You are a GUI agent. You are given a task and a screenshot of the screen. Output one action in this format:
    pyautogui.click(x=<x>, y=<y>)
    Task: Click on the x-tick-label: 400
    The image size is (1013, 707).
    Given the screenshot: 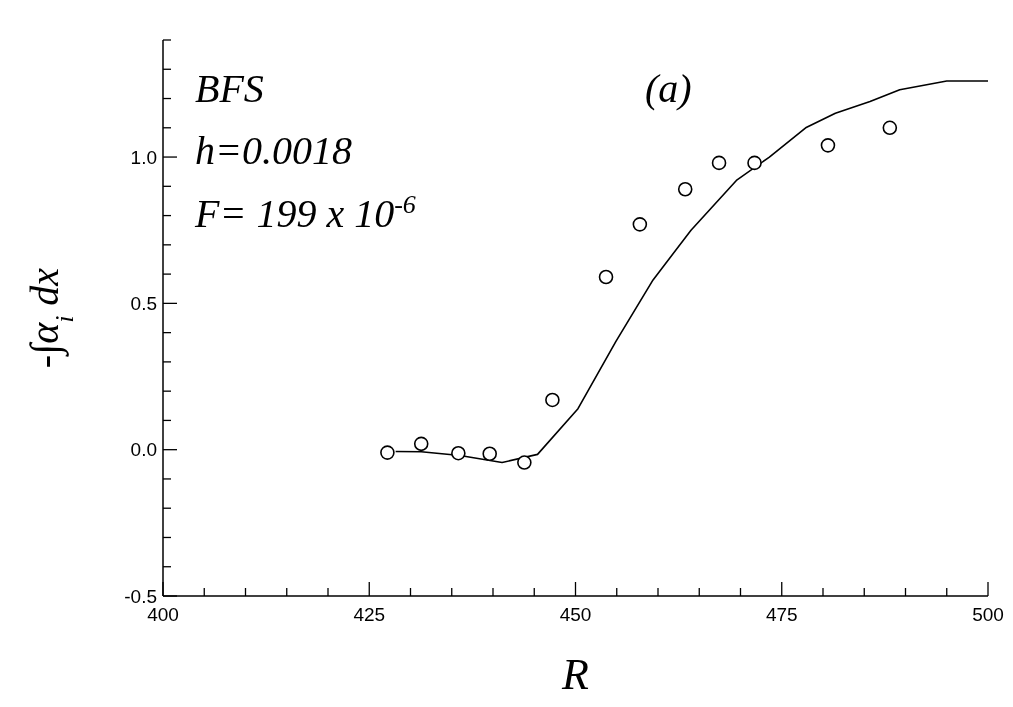 What is the action you would take?
    pyautogui.click(x=163, y=614)
    